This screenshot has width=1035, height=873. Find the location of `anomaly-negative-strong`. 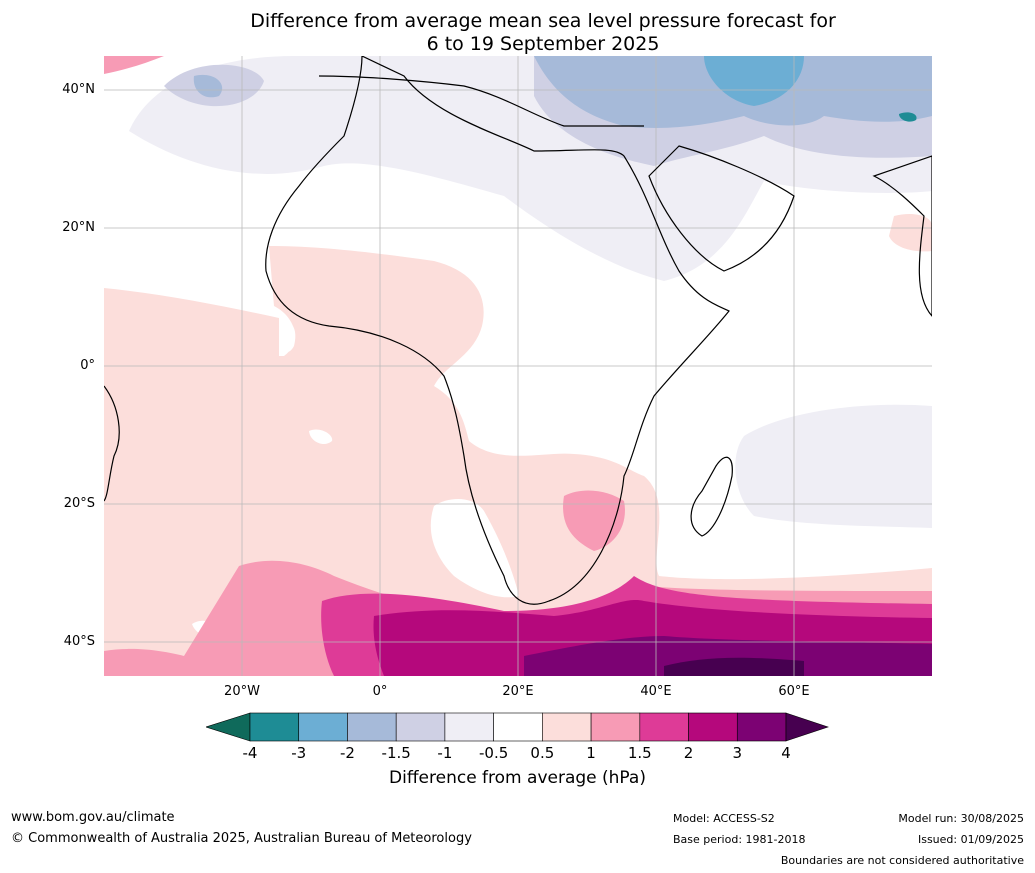

anomaly-negative-strong is located at coordinates (754, 81).